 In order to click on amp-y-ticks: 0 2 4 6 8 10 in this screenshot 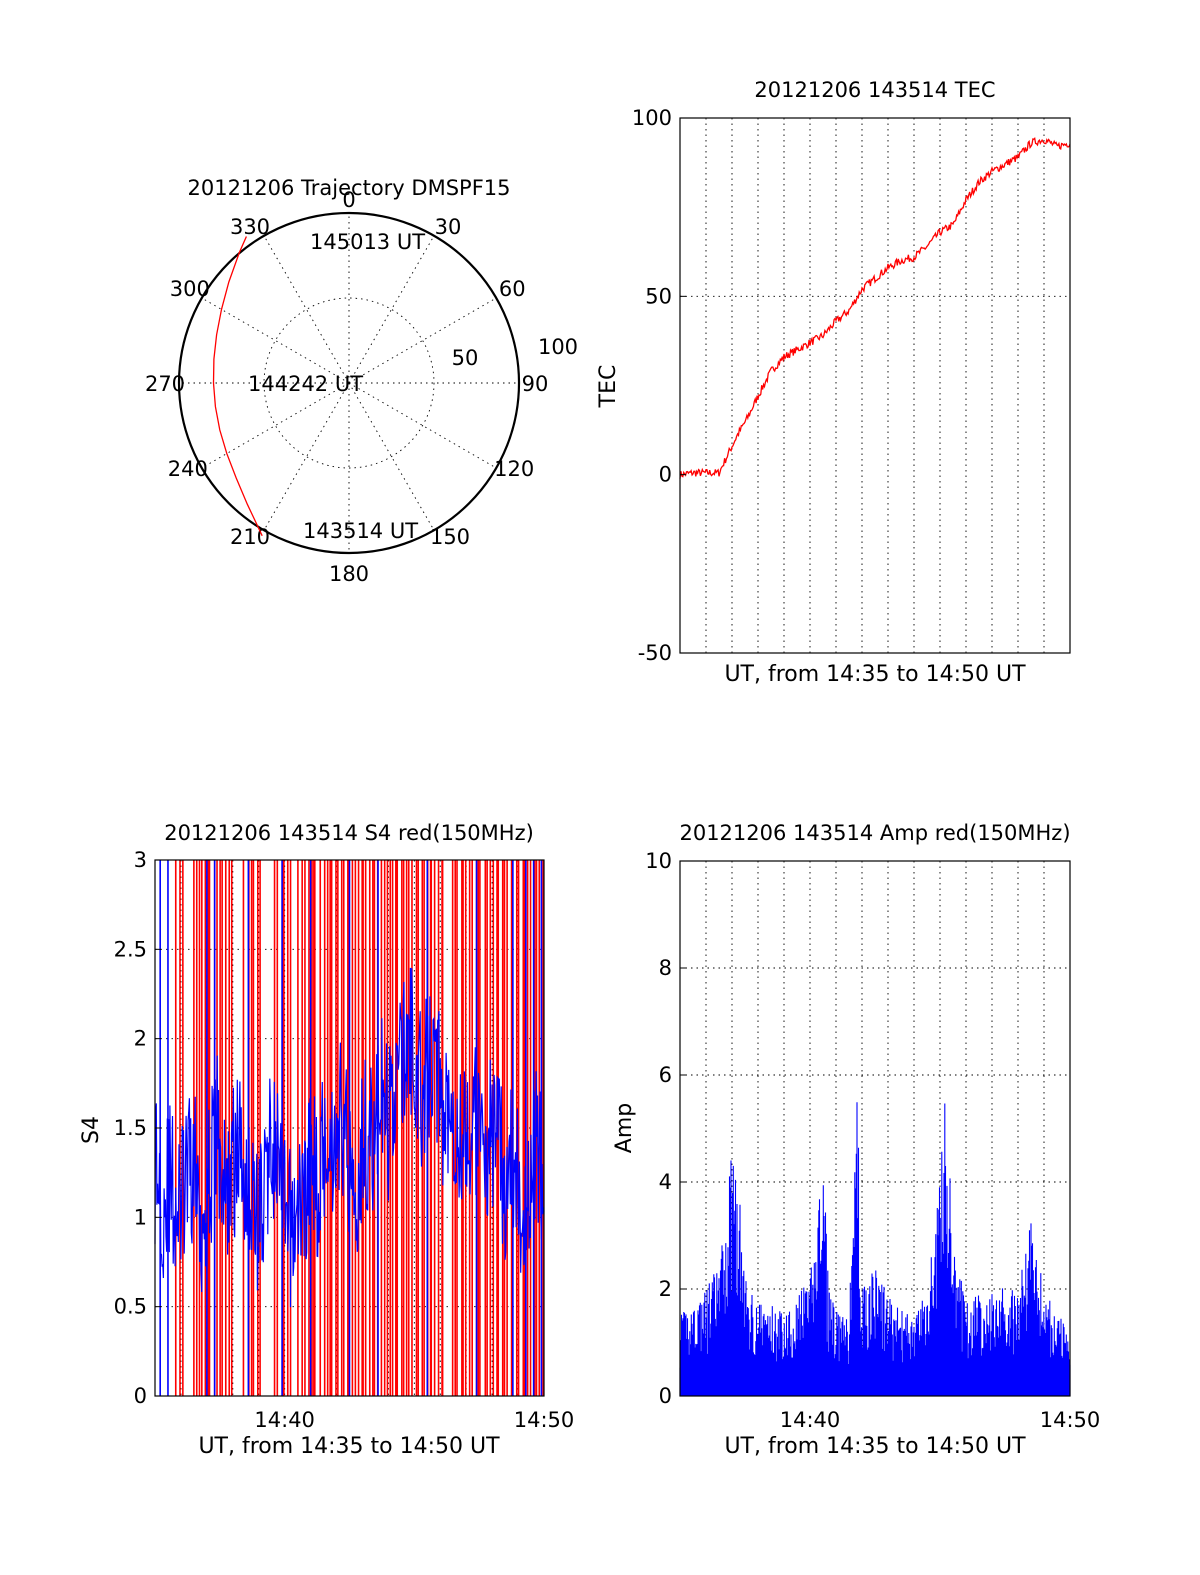, I will do `click(665, 1128)`.